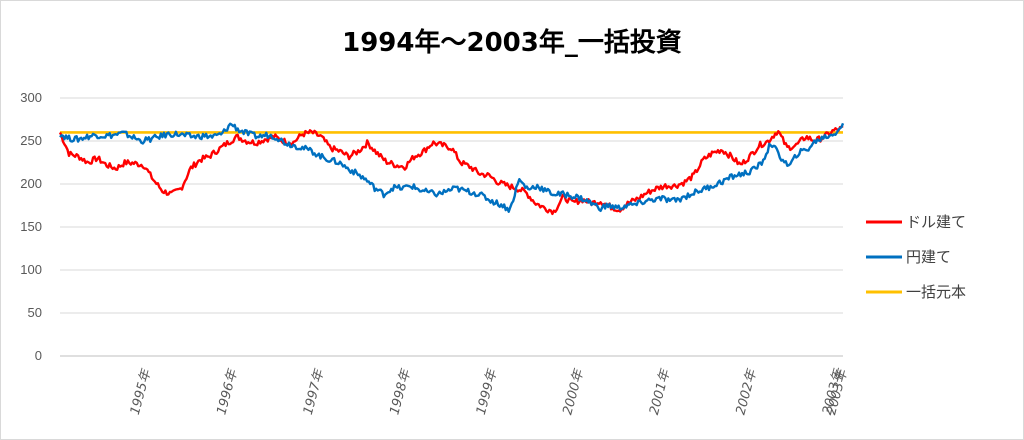 Image resolution: width=1024 pixels, height=440 pixels. I want to click on y-tick-label: 250, so click(31, 140).